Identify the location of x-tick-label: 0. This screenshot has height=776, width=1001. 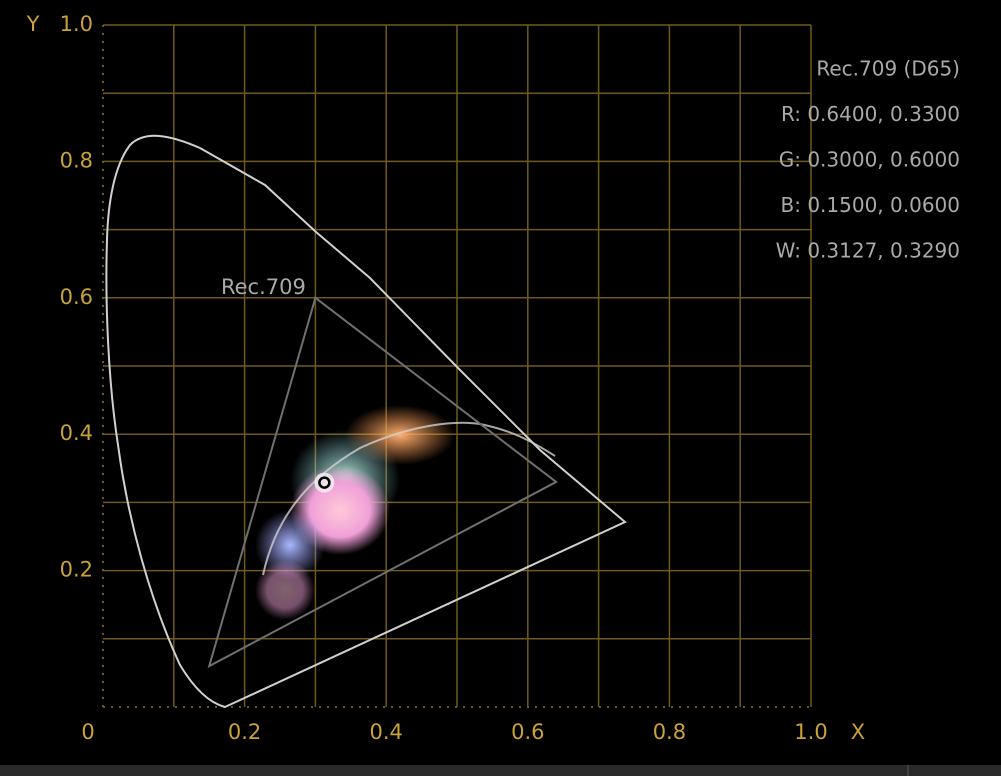
(87, 732).